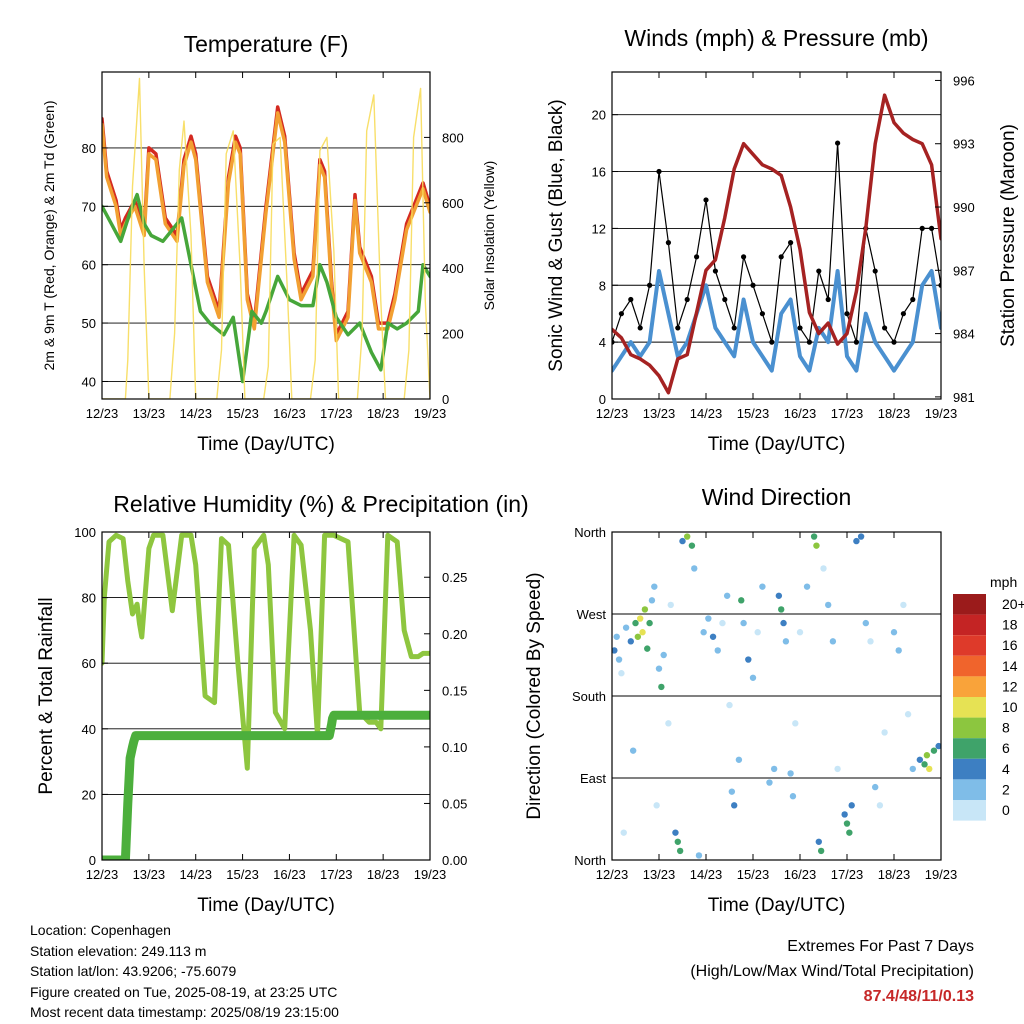  I want to click on series-line-total-precipitation, so click(266, 785).